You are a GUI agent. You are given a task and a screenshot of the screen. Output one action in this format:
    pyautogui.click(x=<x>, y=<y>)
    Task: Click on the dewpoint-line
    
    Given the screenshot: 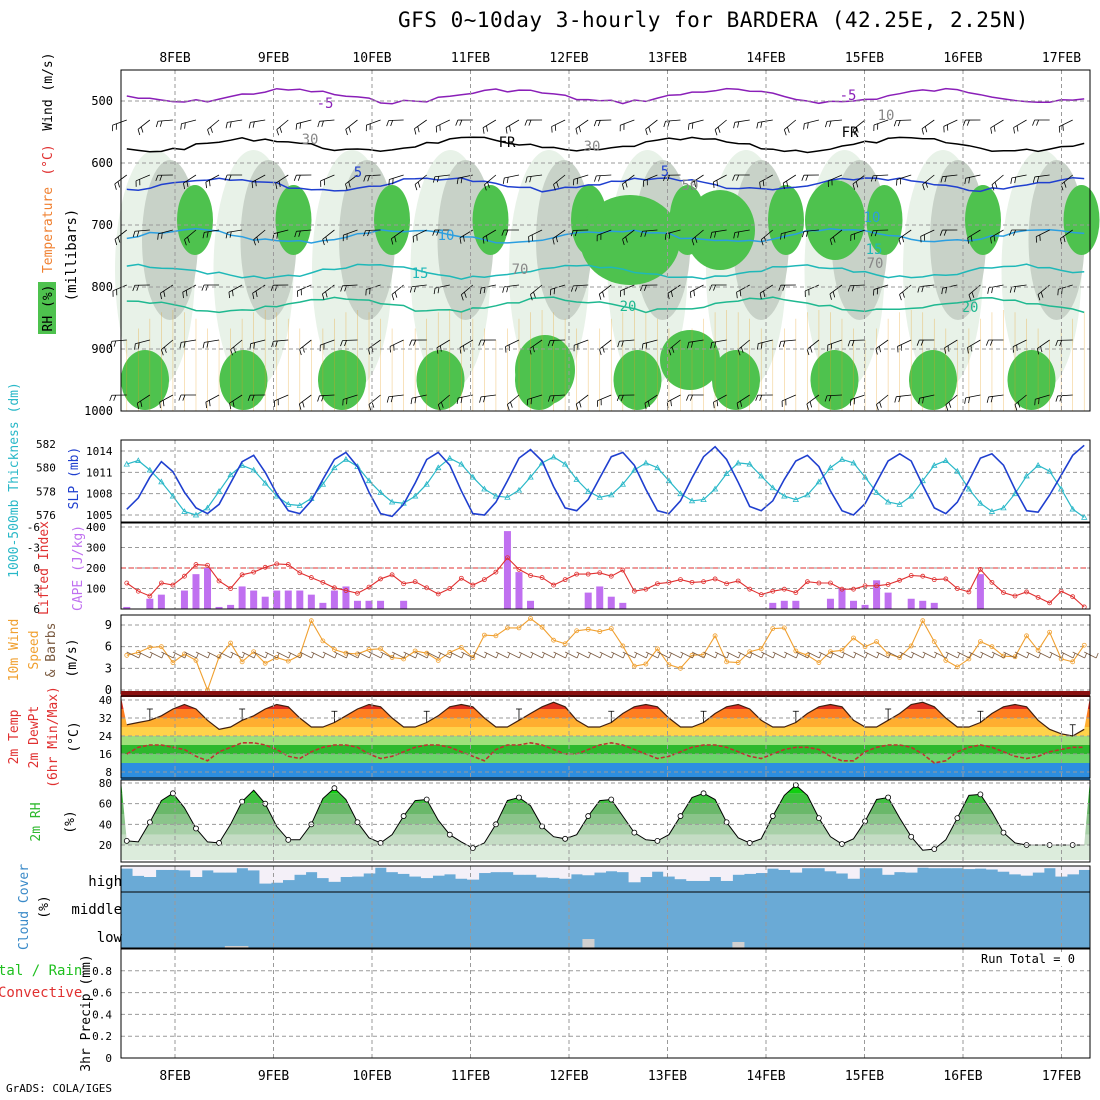 What is the action you would take?
    pyautogui.click(x=605, y=752)
    